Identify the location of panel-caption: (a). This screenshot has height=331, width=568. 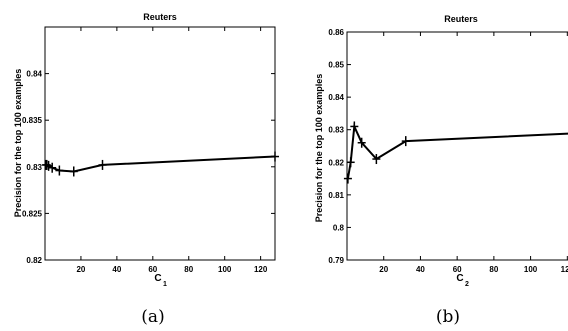
(152, 317).